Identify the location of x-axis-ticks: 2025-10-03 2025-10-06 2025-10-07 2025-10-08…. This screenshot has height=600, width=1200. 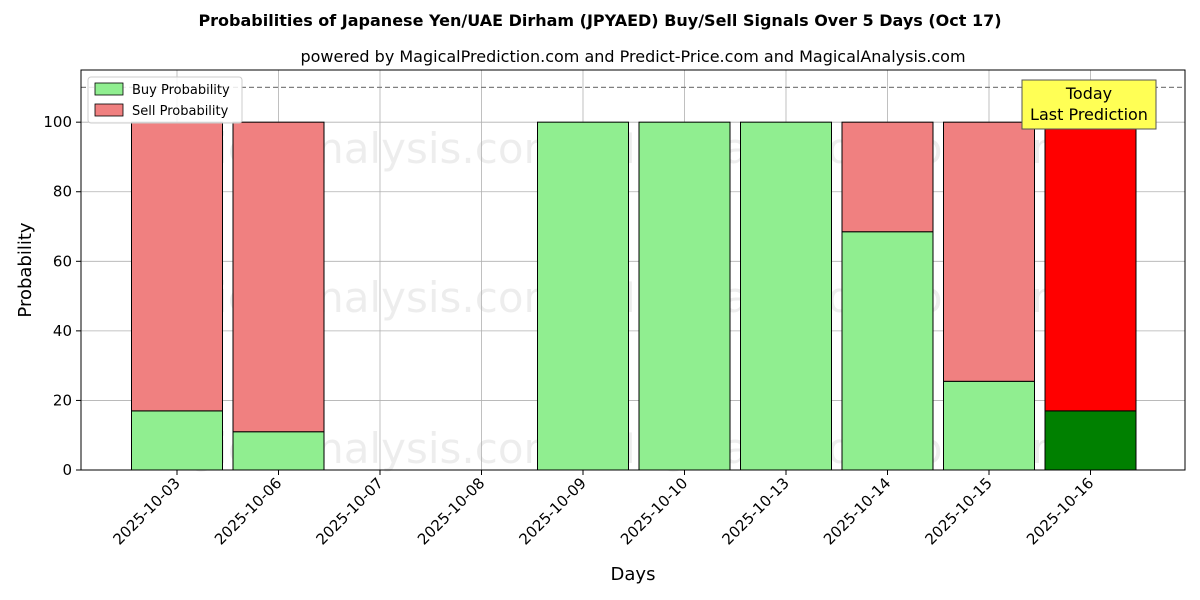
(603, 509).